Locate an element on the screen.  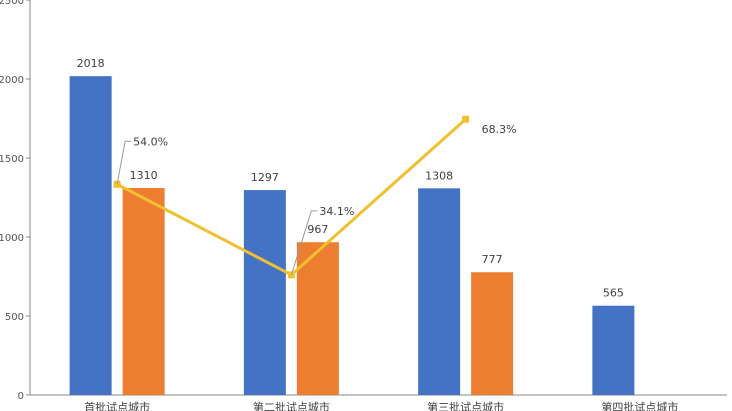
bar-value-label: 967 is located at coordinates (317, 229).